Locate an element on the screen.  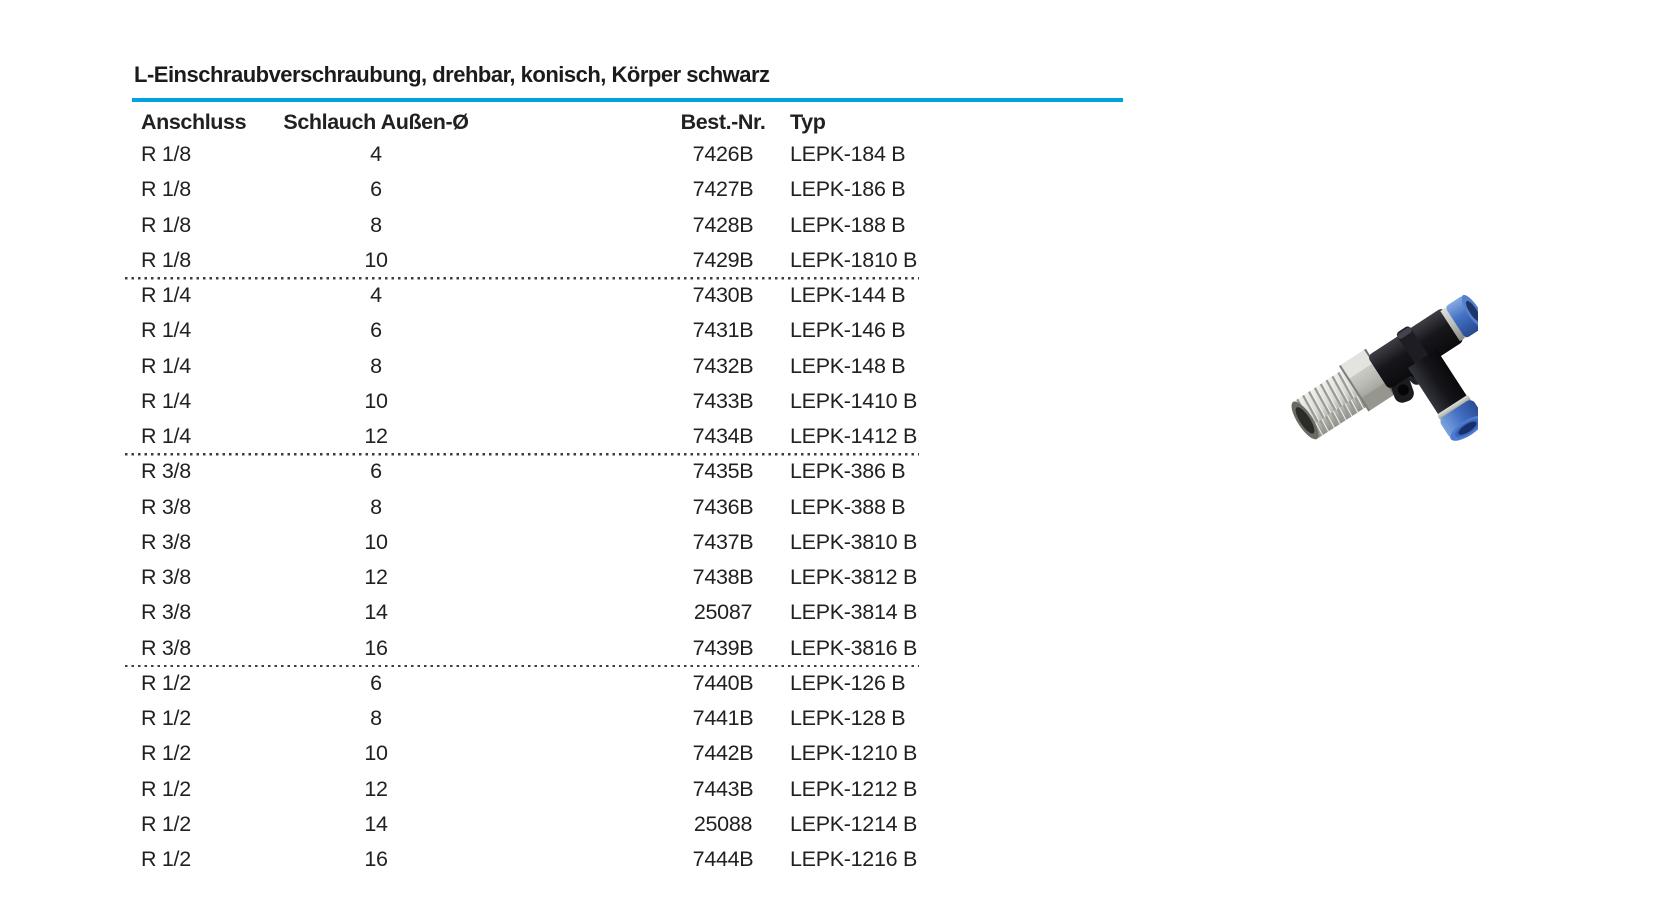
title-rule is located at coordinates (627, 100).